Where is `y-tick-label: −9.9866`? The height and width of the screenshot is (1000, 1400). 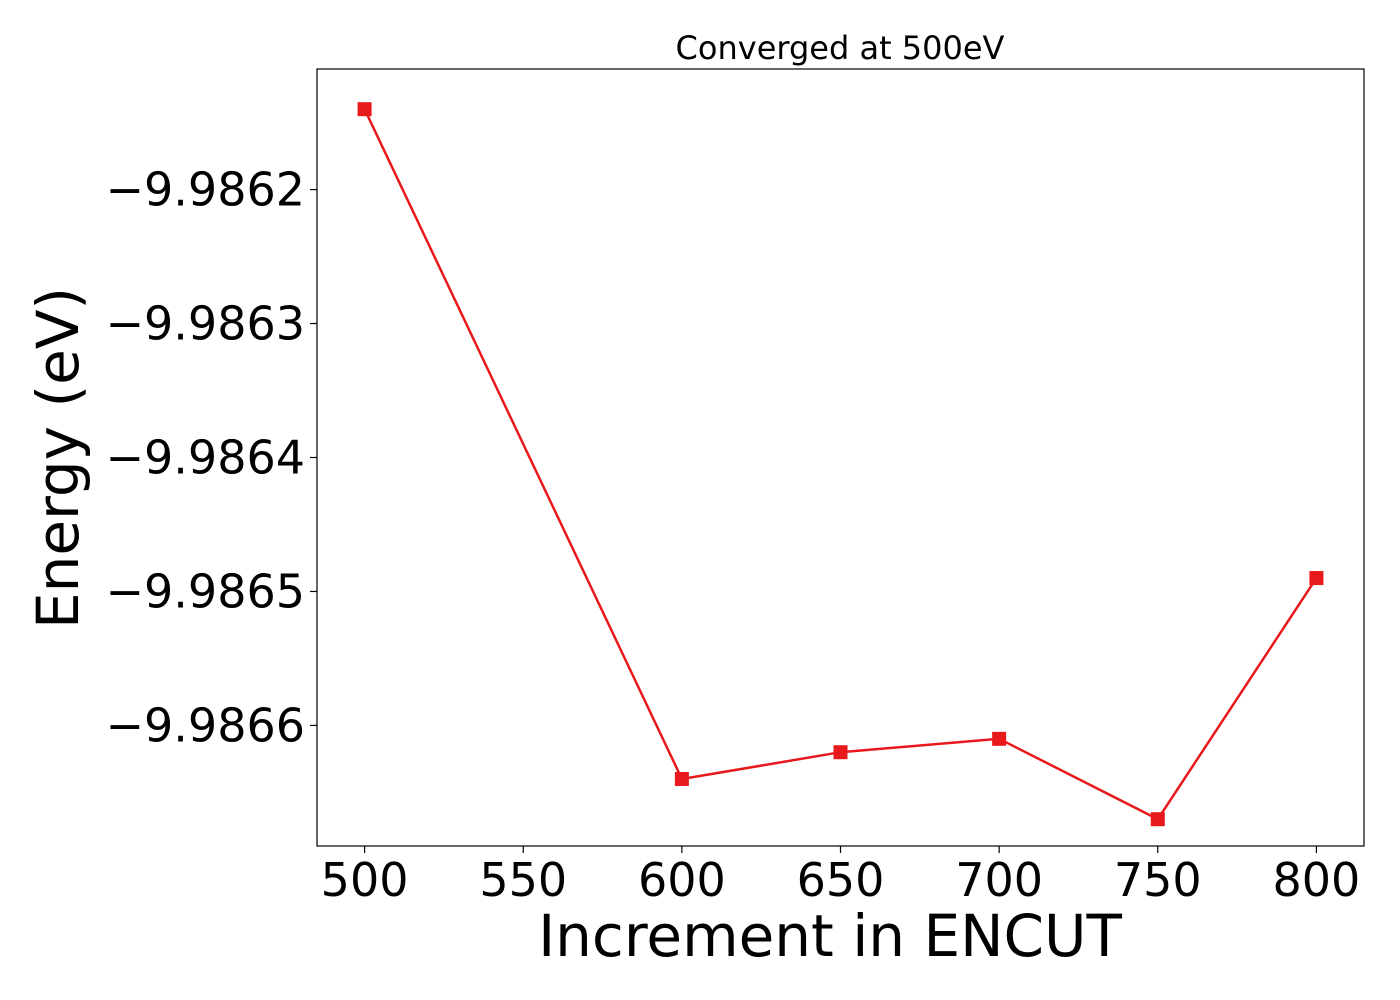
y-tick-label: −9.9866 is located at coordinates (206, 725).